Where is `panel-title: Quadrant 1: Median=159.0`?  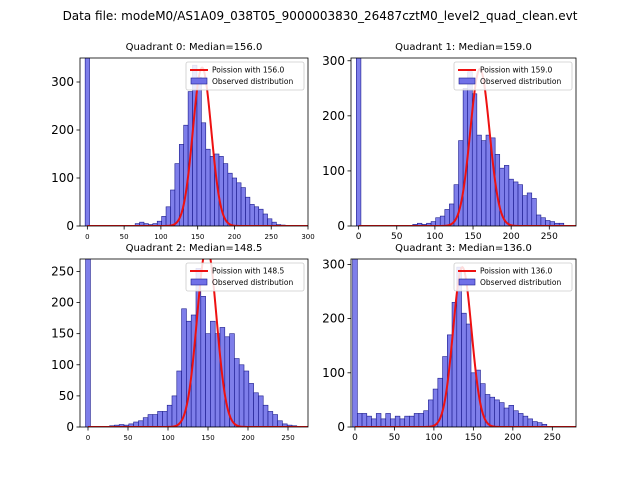
panel-title: Quadrant 1: Median=159.0 is located at coordinates (463, 47).